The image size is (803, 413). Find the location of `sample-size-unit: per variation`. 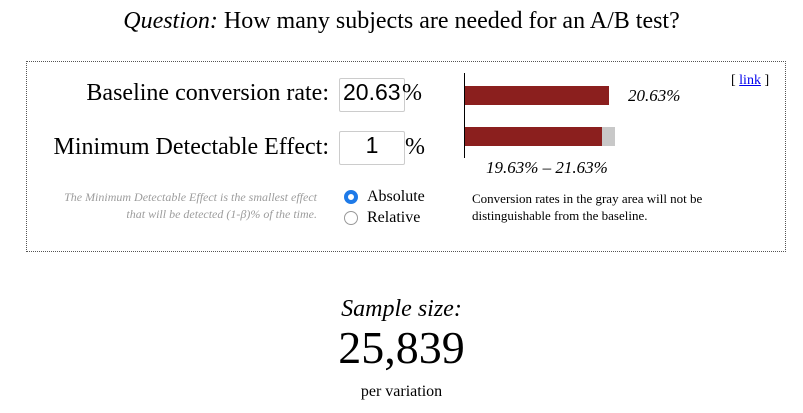

sample-size-unit: per variation is located at coordinates (401, 391).